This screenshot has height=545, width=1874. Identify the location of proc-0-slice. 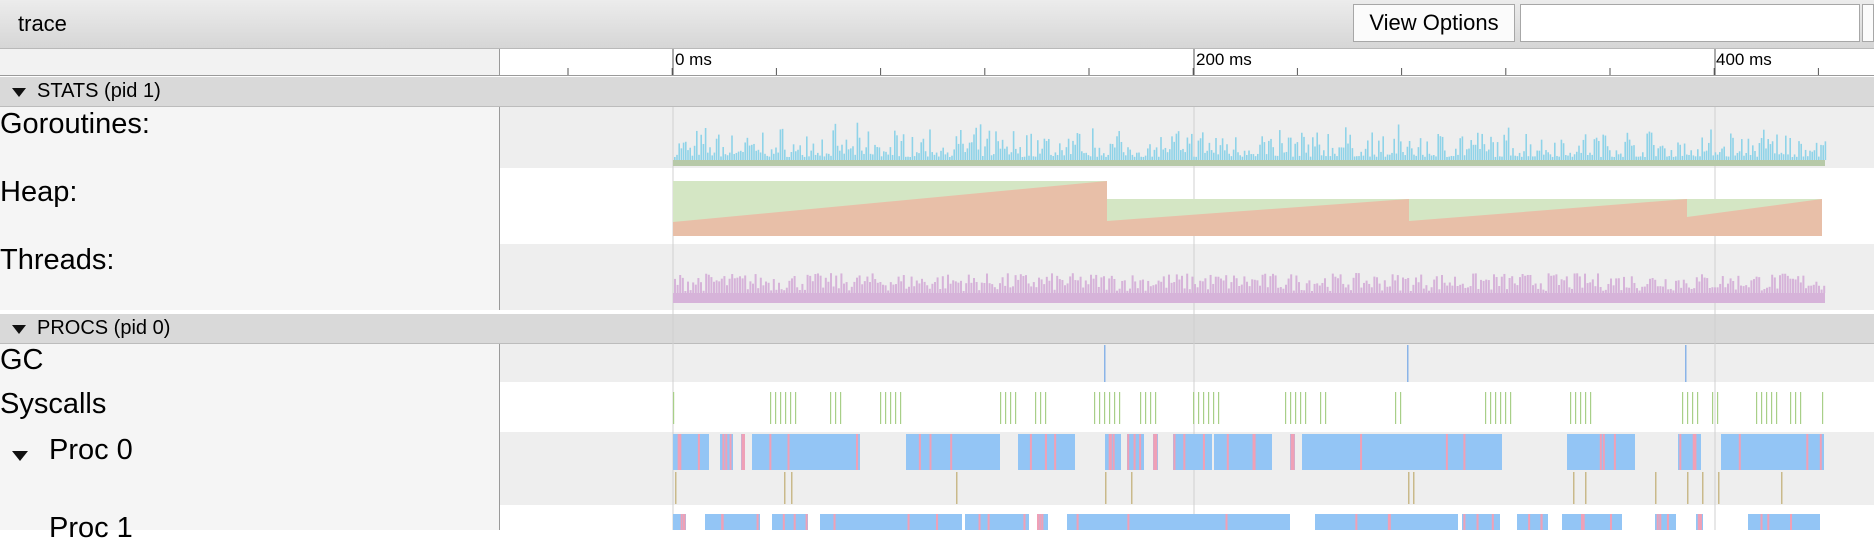
(806, 452).